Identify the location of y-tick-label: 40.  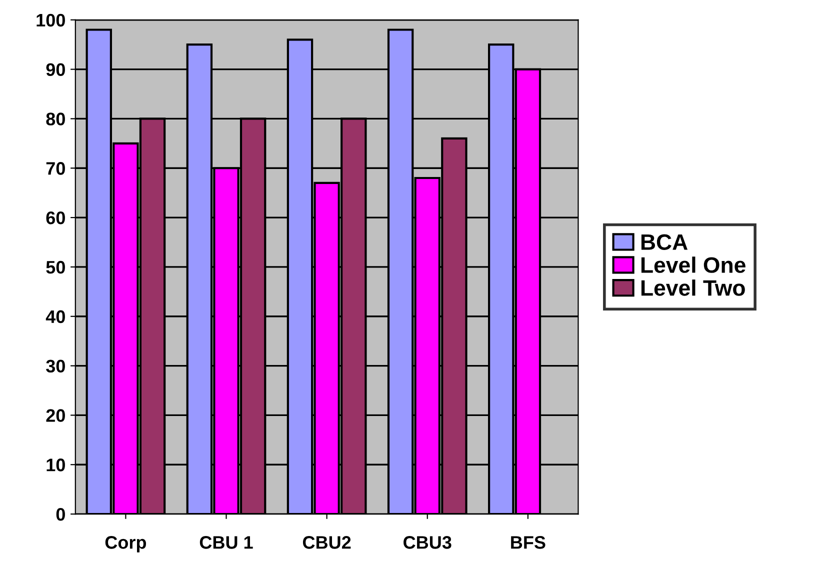
(55, 317).